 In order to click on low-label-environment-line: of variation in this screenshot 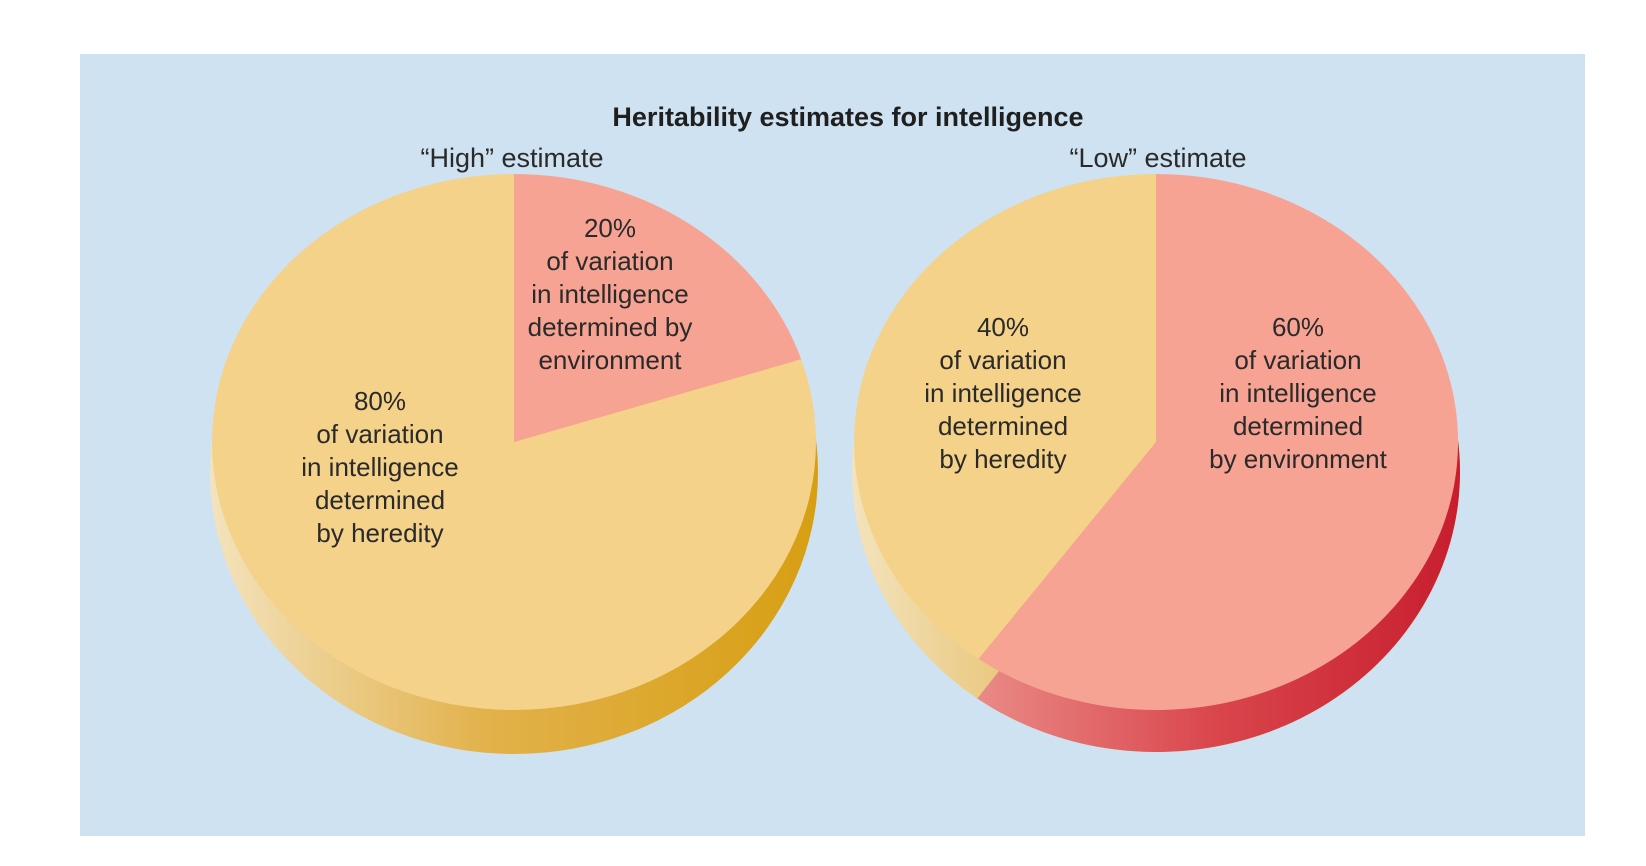, I will do `click(1297, 360)`.